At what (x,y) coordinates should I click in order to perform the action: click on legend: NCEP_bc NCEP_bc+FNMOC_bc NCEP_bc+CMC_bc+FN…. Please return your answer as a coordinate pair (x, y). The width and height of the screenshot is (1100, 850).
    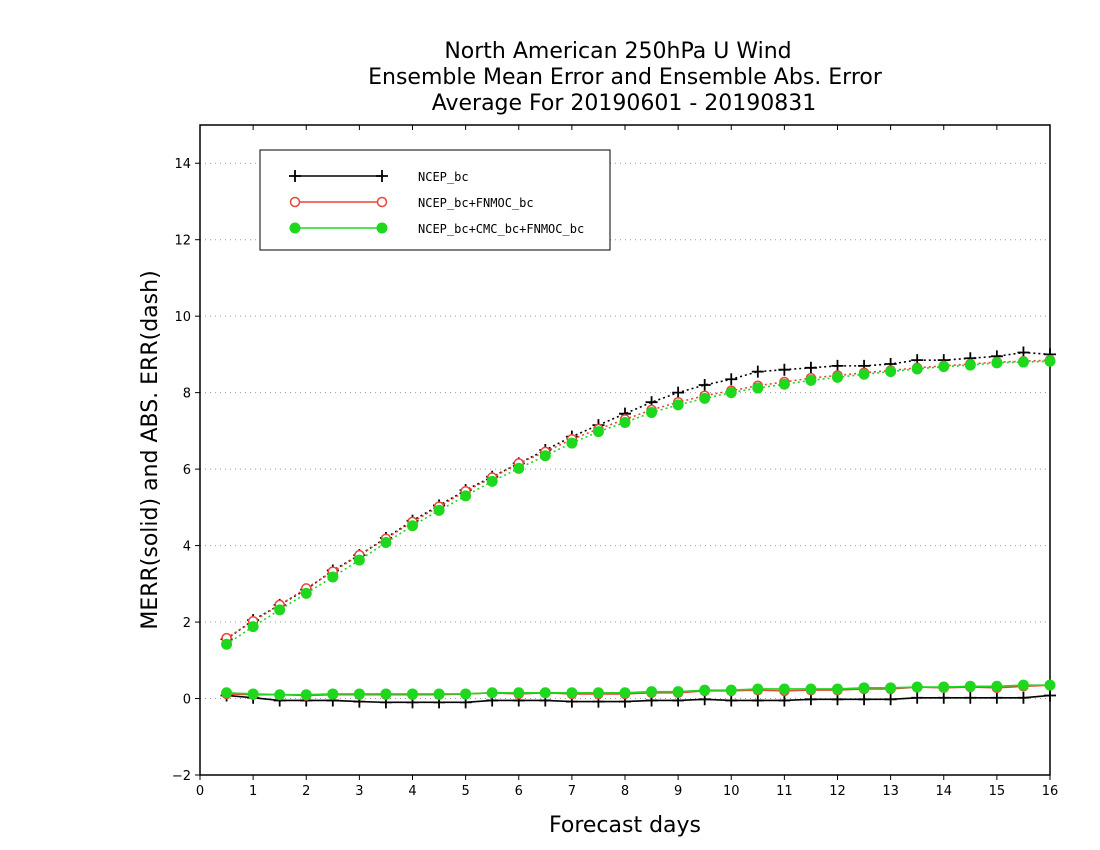
    Looking at the image, I should click on (435, 200).